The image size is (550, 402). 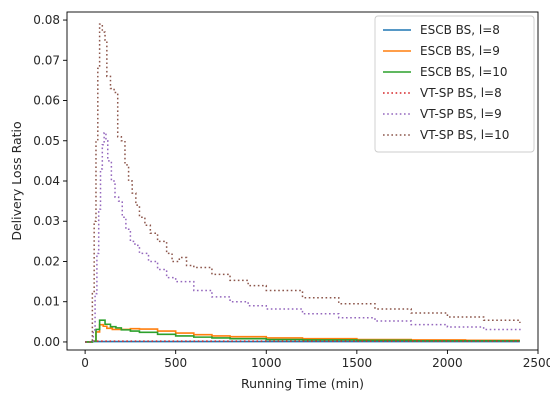 What do you see at coordinates (46, 101) in the screenshot?
I see `y-tick-label: 0.06` at bounding box center [46, 101].